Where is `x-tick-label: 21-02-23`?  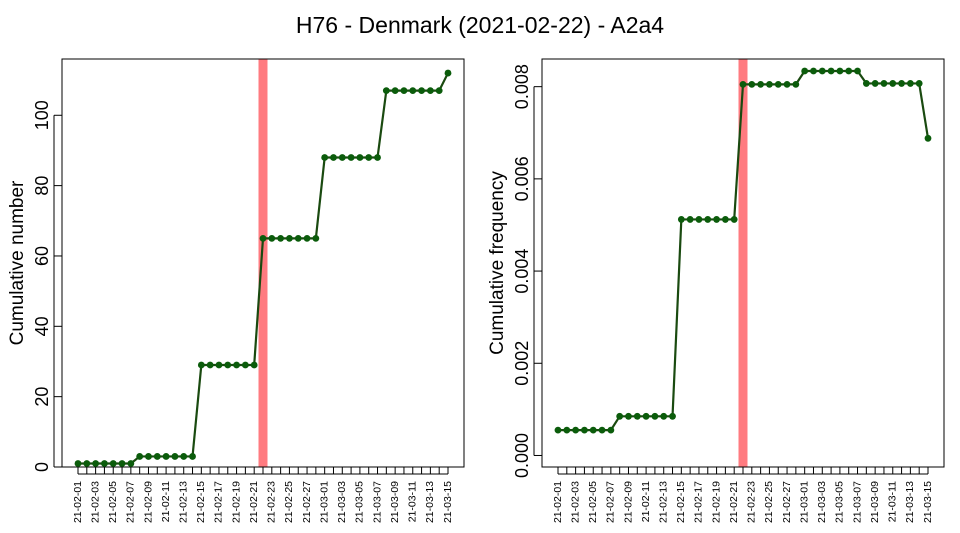 x-tick-label: 21-02-23 is located at coordinates (752, 502).